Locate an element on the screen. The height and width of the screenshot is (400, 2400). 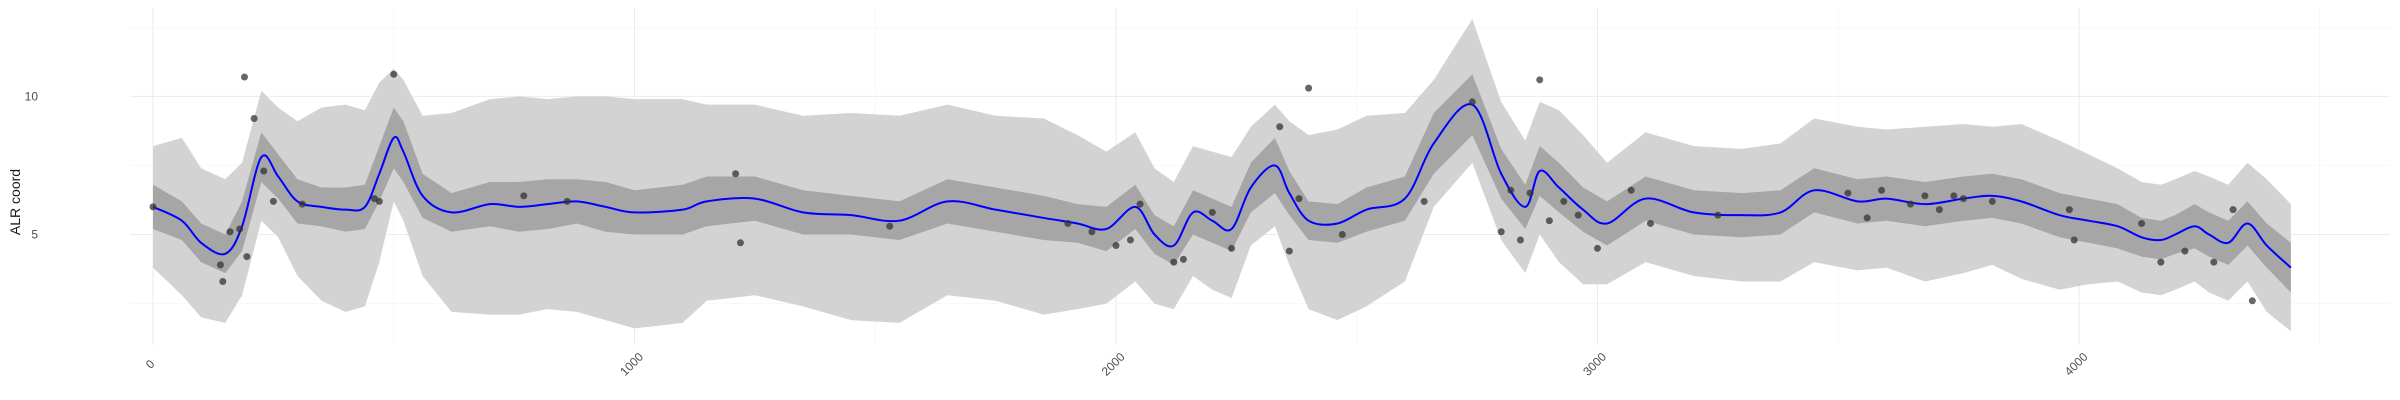
x-tick-label: 4000 is located at coordinates (2076, 364).